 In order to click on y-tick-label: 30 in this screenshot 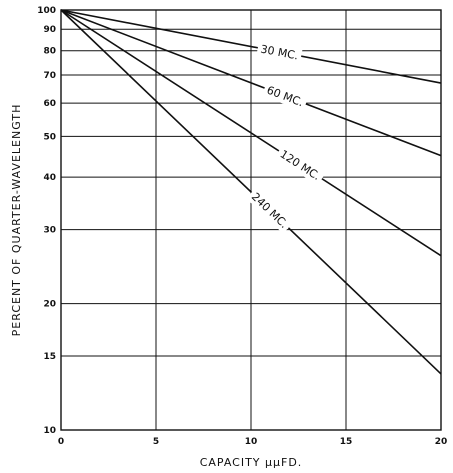, I will do `click(49, 231)`.